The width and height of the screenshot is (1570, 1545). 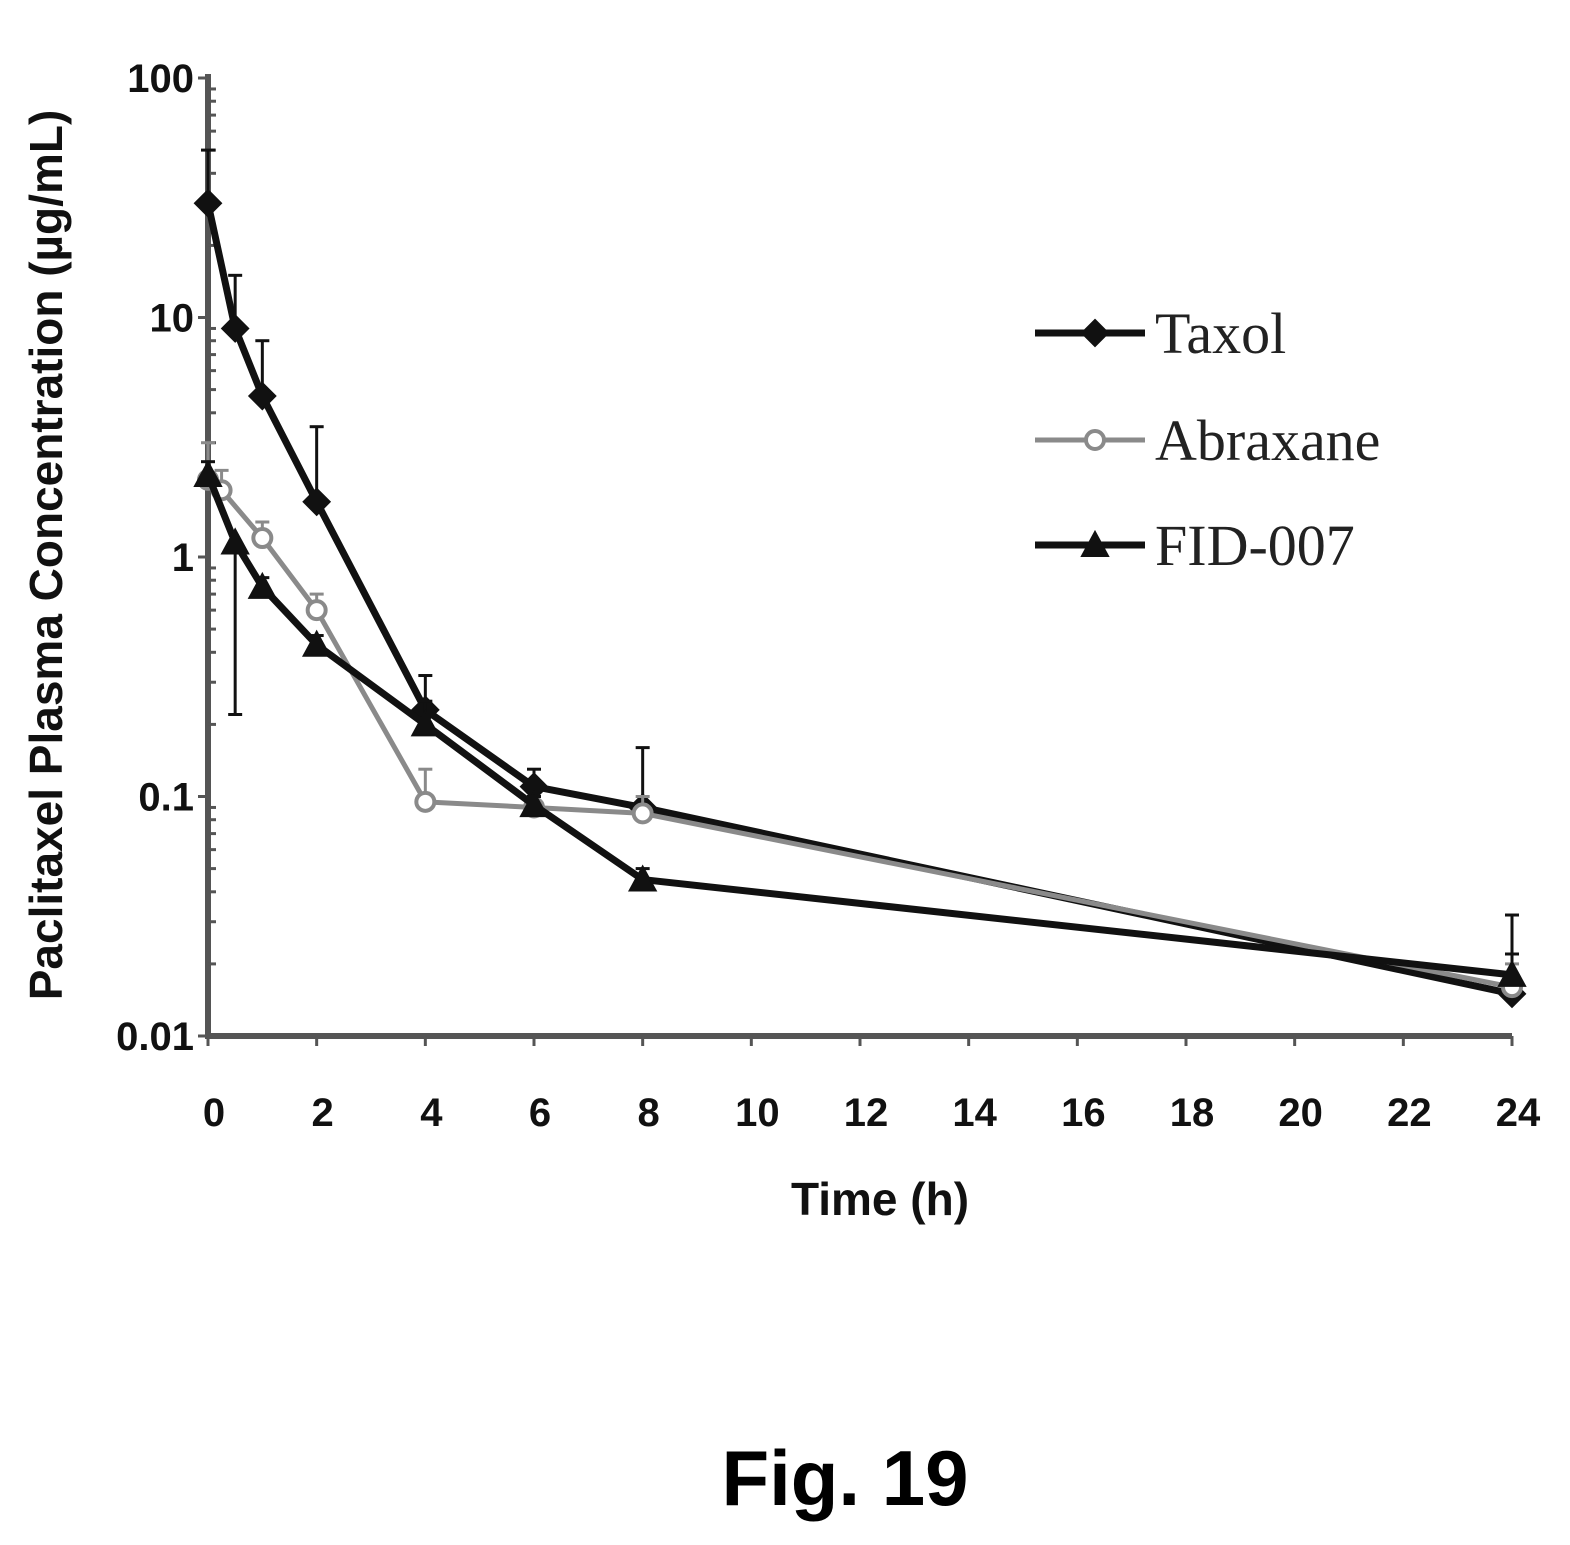 What do you see at coordinates (1518, 1113) in the screenshot?
I see `x-tick-label: 24` at bounding box center [1518, 1113].